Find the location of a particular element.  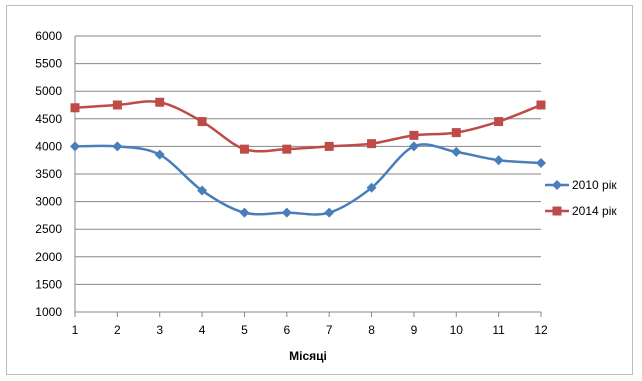

x-tick-label: 11 is located at coordinates (498, 330).